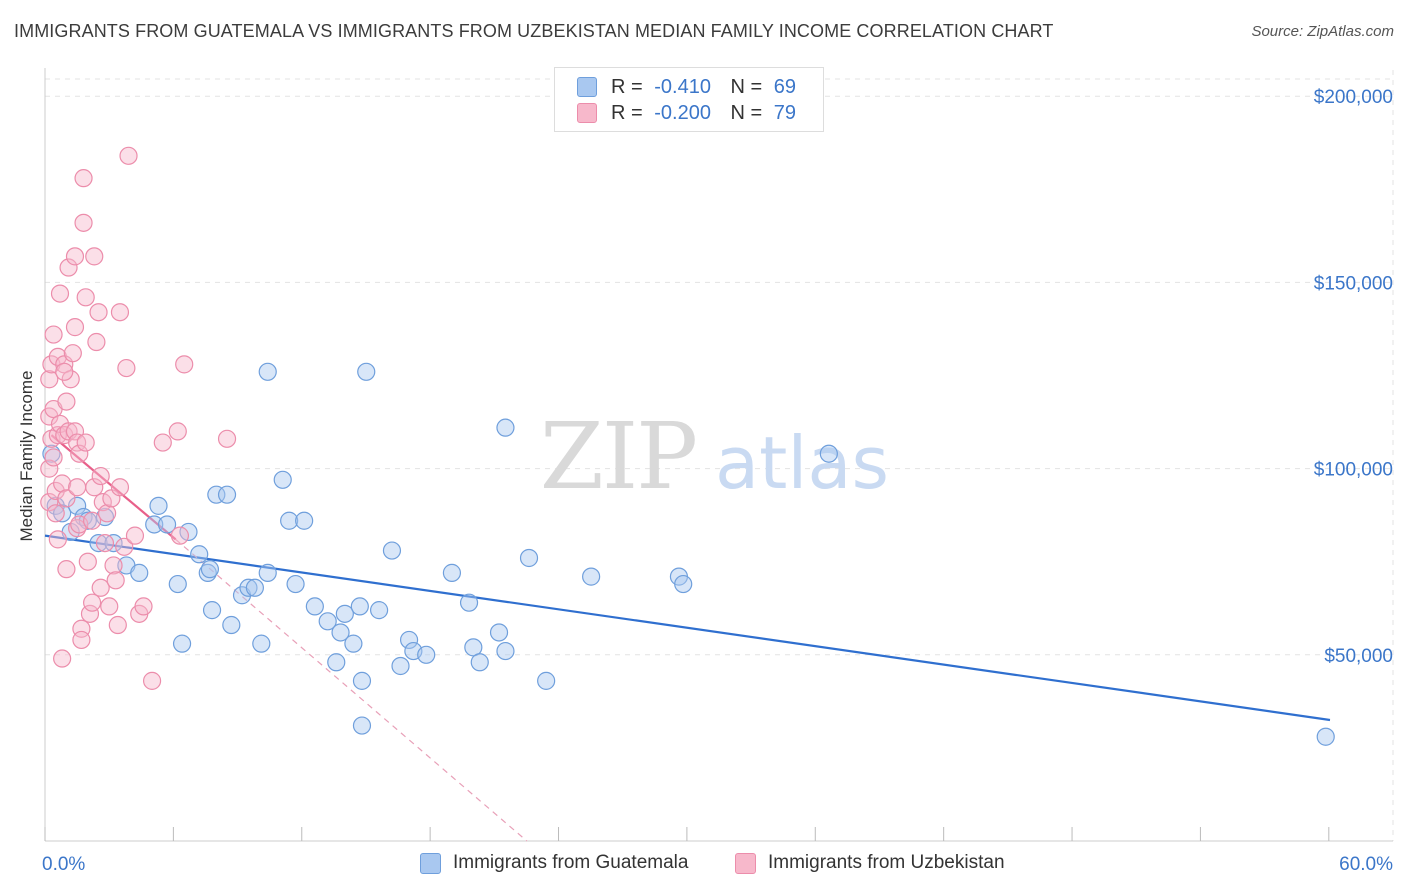 The image size is (1406, 892). I want to click on y-tick-labels: $50,000 $100,000 $150,000 $200,000, so click(1353, 377).